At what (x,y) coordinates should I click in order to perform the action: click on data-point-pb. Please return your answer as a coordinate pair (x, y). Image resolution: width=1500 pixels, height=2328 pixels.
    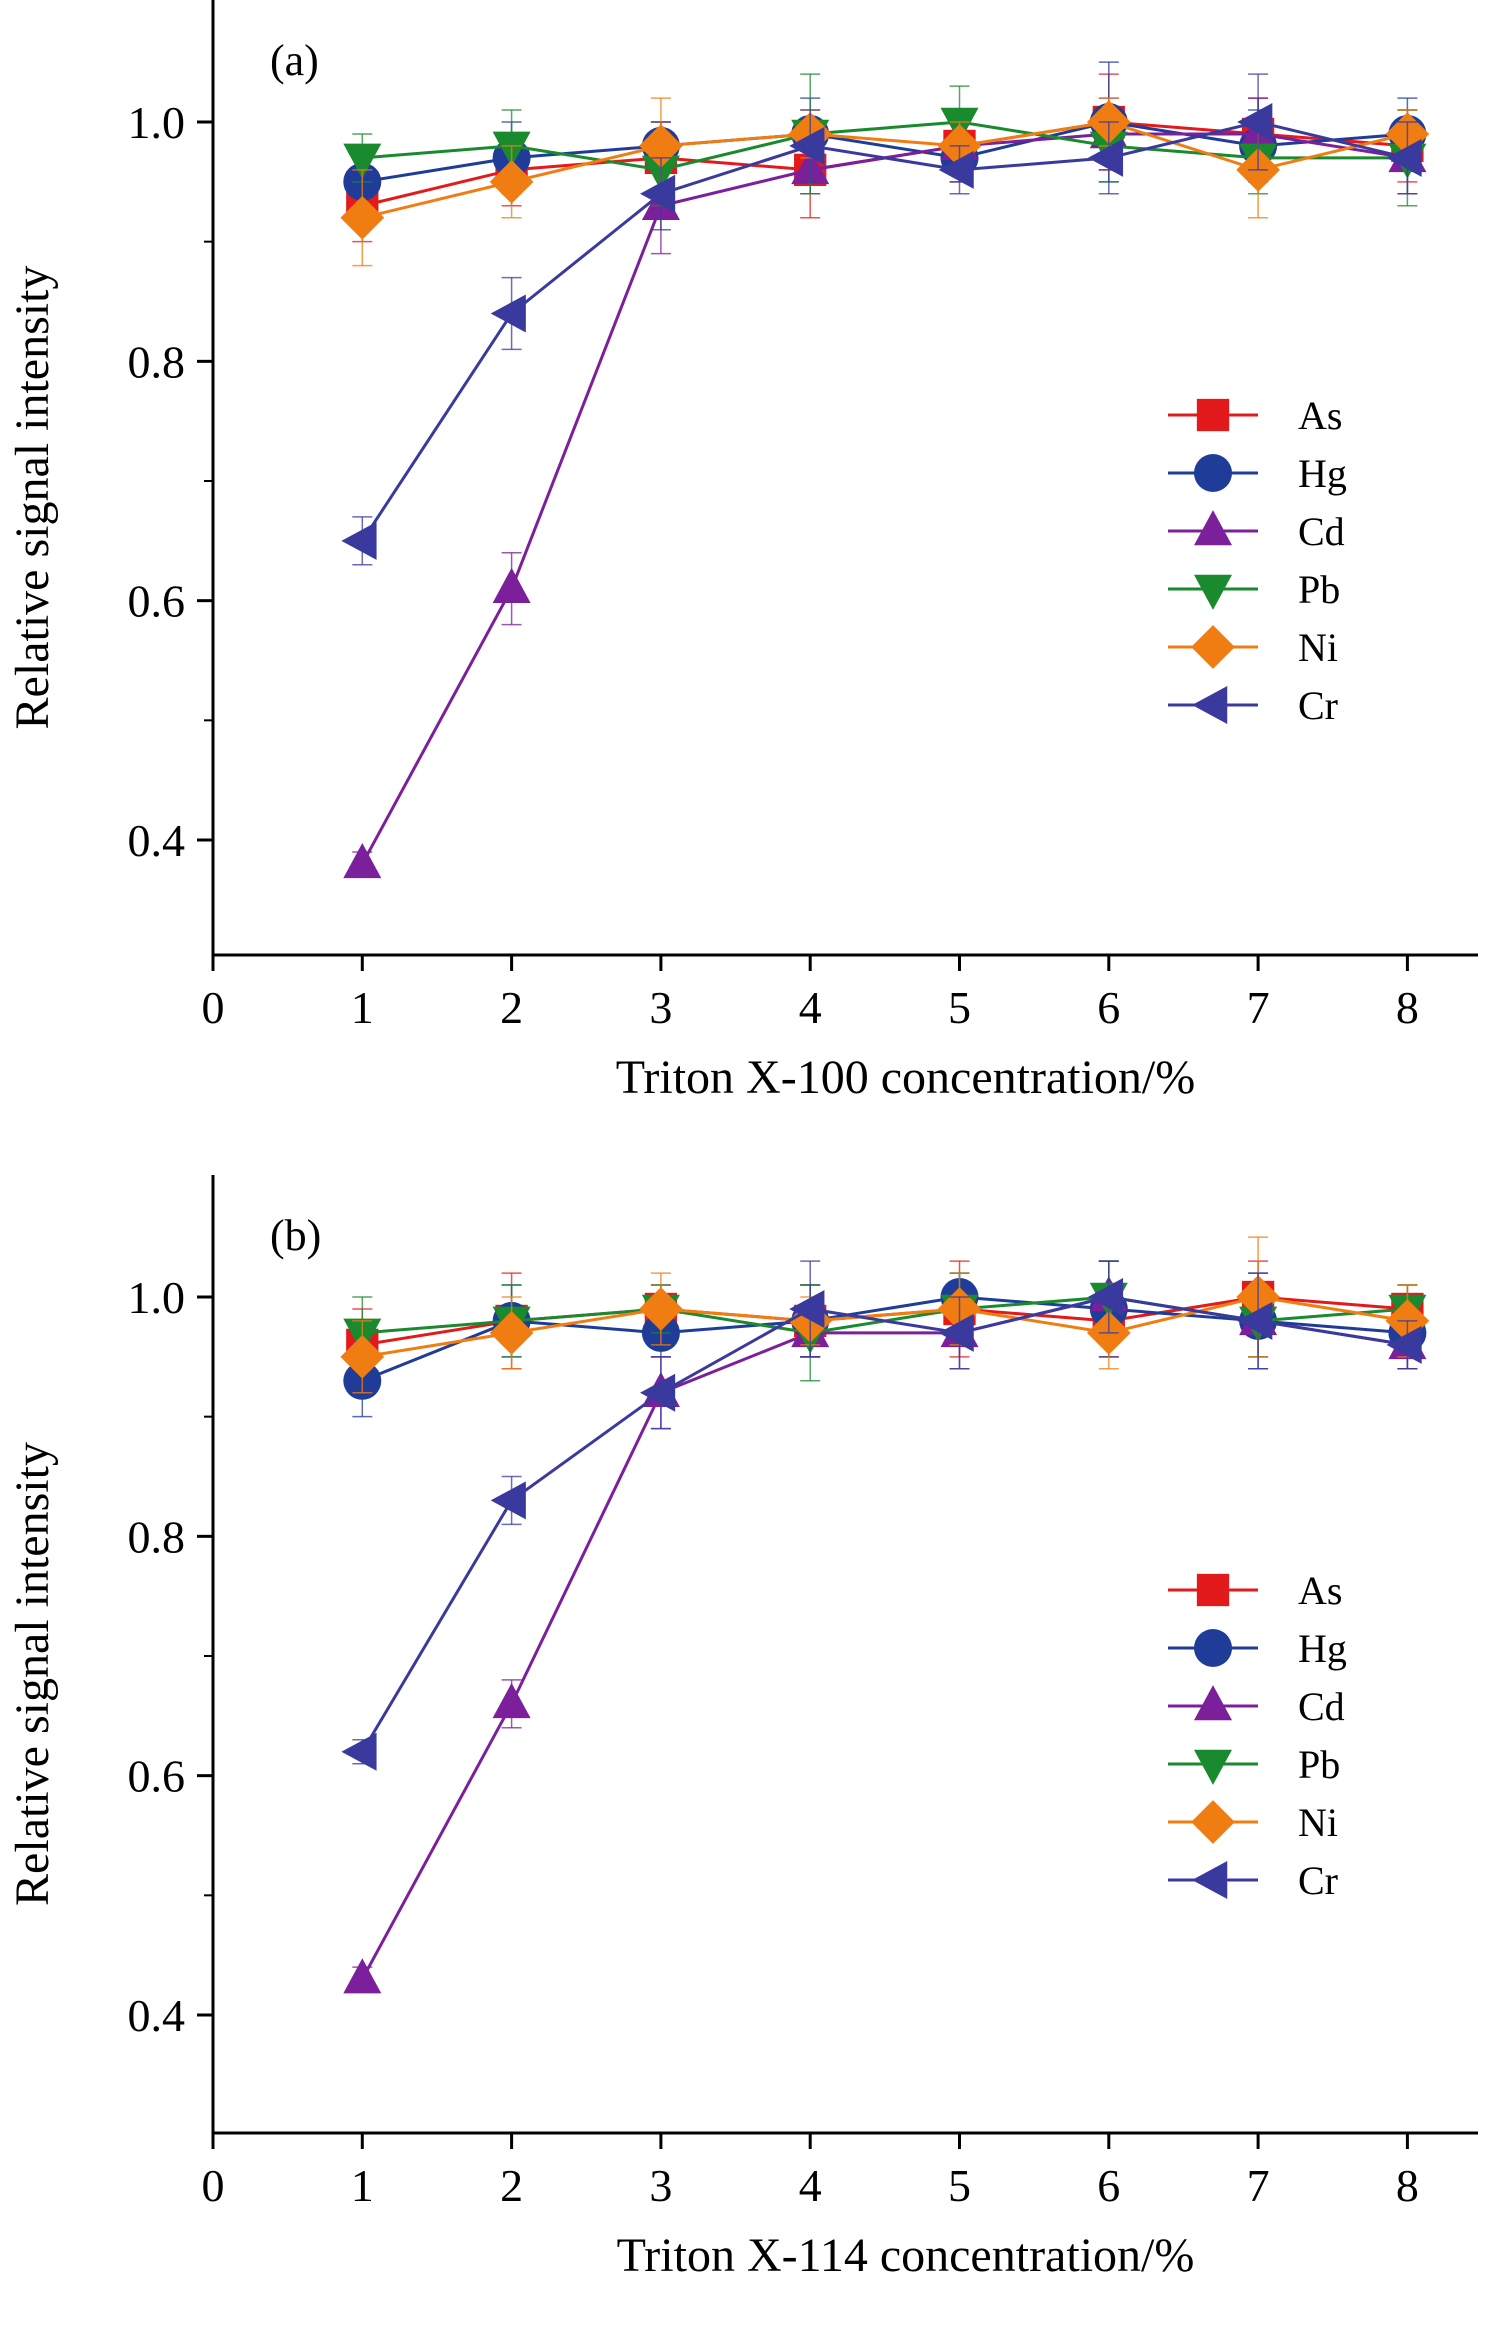
    Looking at the image, I should click on (362, 161).